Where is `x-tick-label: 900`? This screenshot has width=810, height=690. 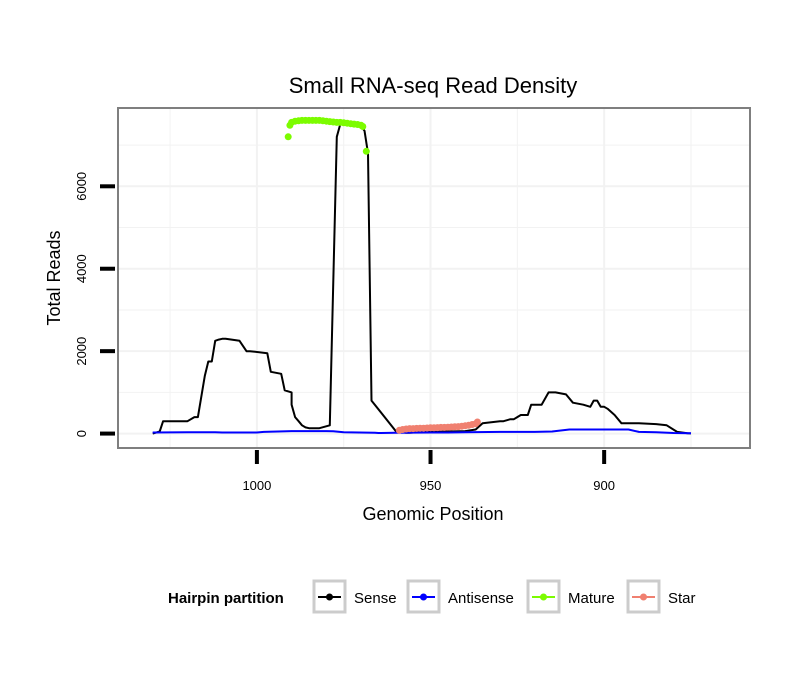
x-tick-label: 900 is located at coordinates (604, 485).